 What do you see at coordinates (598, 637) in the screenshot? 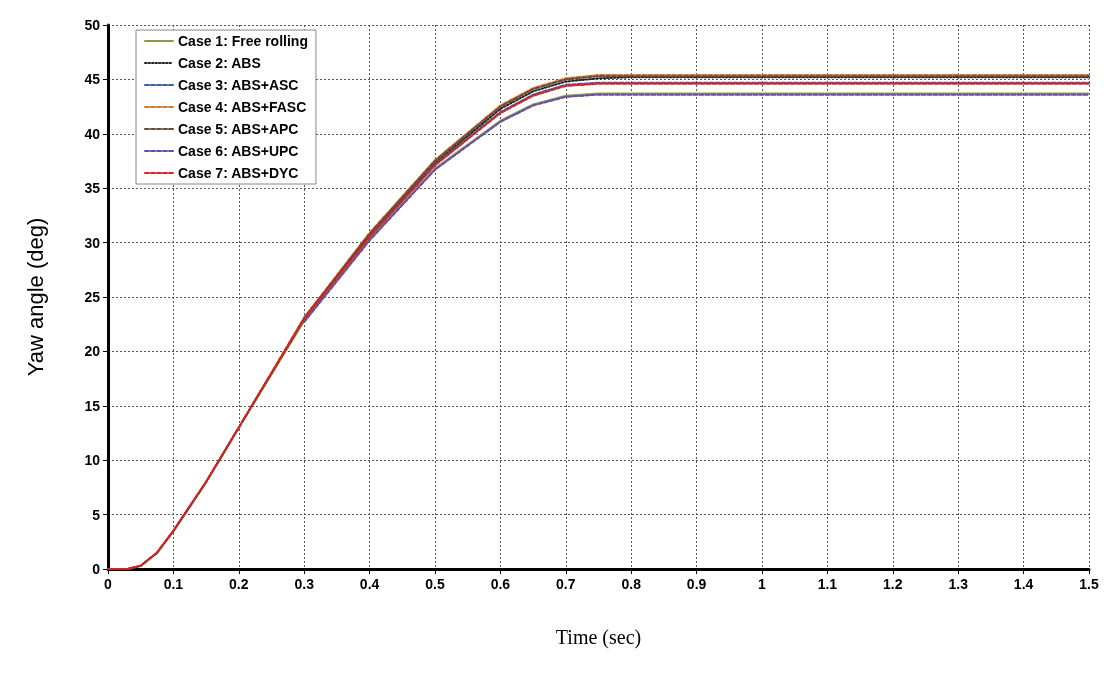
I see `x-axis-title: Time (sec)` at bounding box center [598, 637].